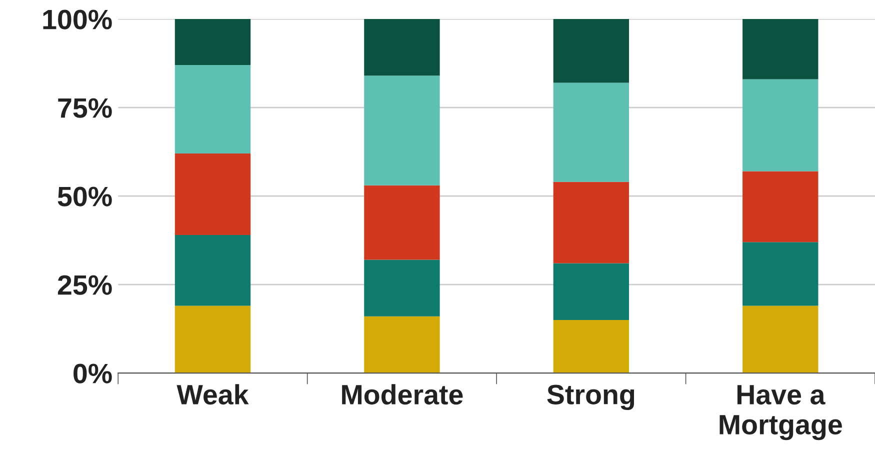  I want to click on x-tick-label: Weak, so click(212, 394).